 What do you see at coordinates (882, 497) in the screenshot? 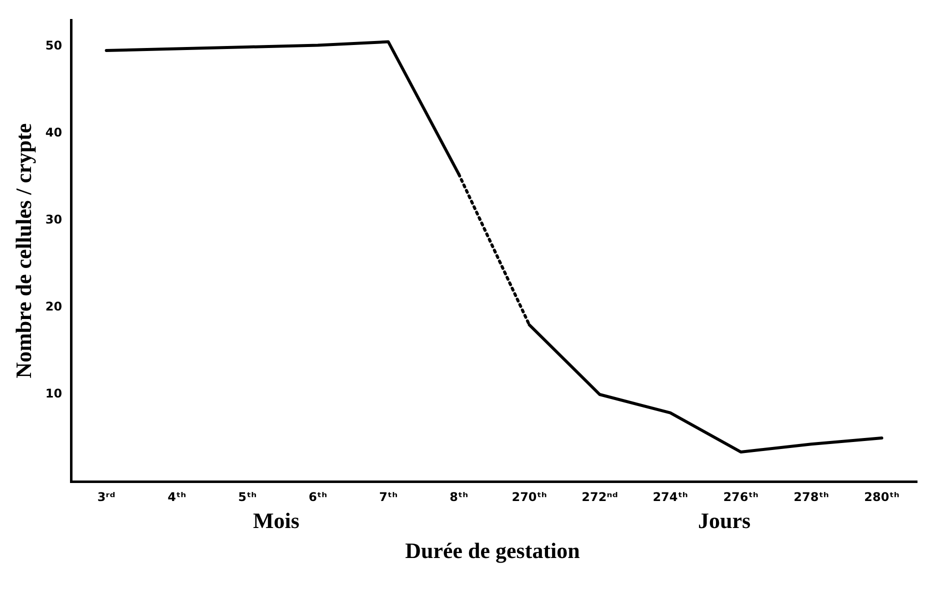
I see `x-tick-label: 280ᵗʰ` at bounding box center [882, 497].